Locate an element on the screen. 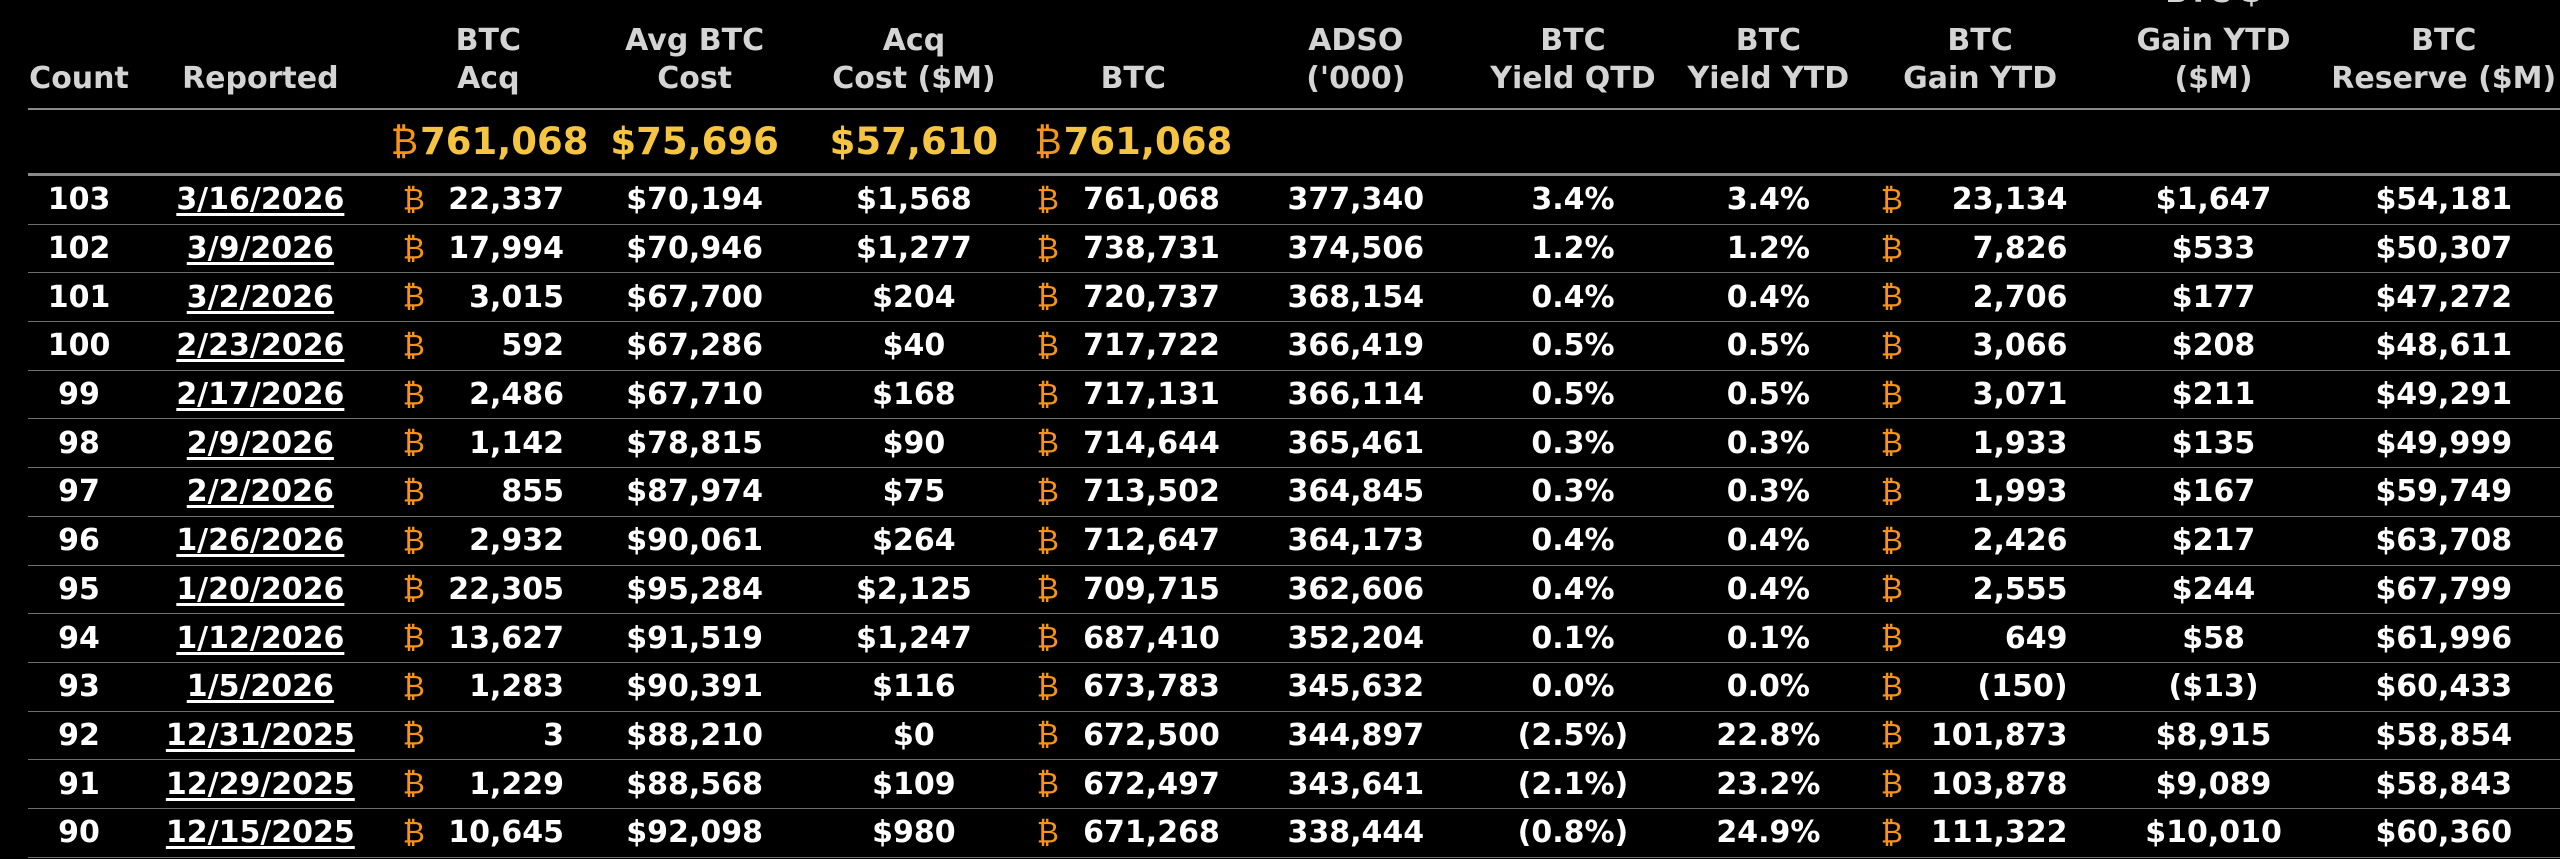  cell-btc-acq: ₿ 1,142 is located at coordinates (488, 443).